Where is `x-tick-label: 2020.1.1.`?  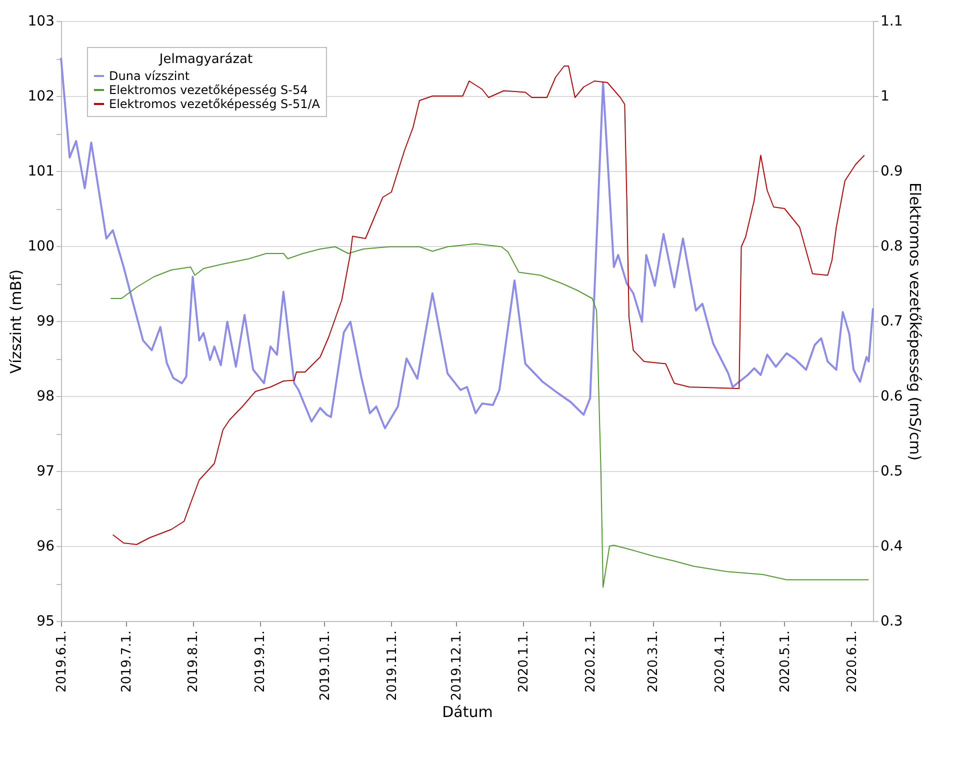
x-tick-label: 2020.1.1. is located at coordinates (524, 661).